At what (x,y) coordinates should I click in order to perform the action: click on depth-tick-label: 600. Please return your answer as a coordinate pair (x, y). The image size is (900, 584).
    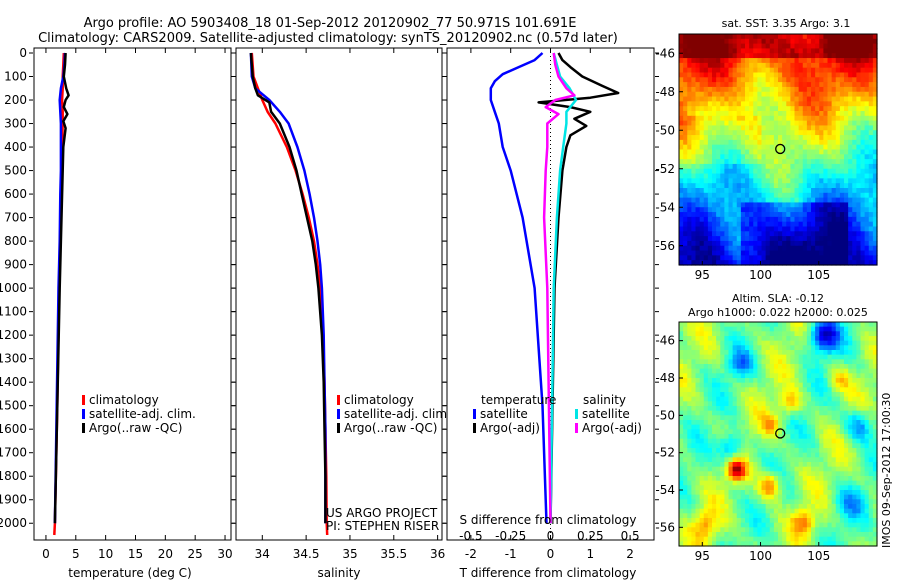
    Looking at the image, I should click on (15, 194).